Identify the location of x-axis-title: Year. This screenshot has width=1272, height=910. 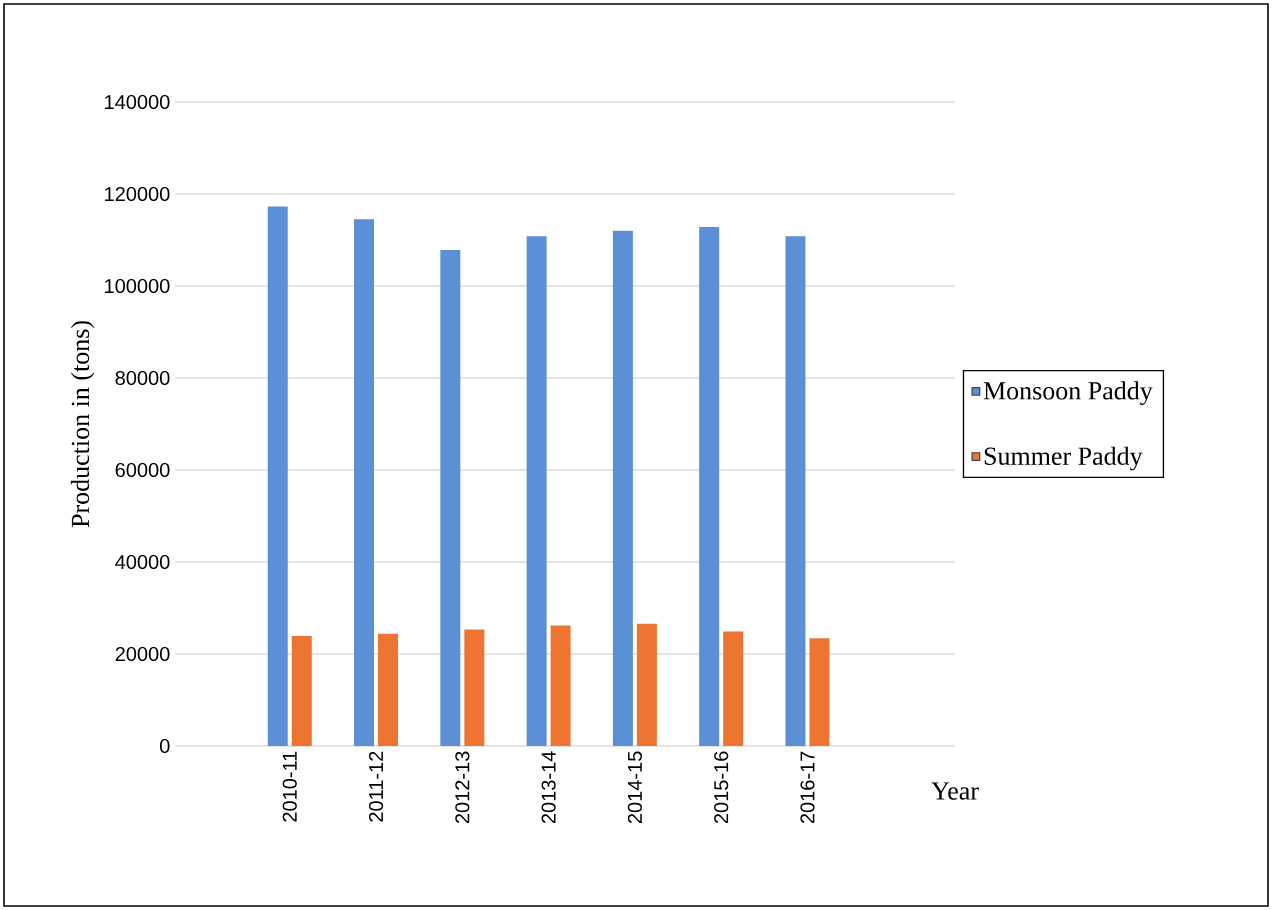
(955, 791).